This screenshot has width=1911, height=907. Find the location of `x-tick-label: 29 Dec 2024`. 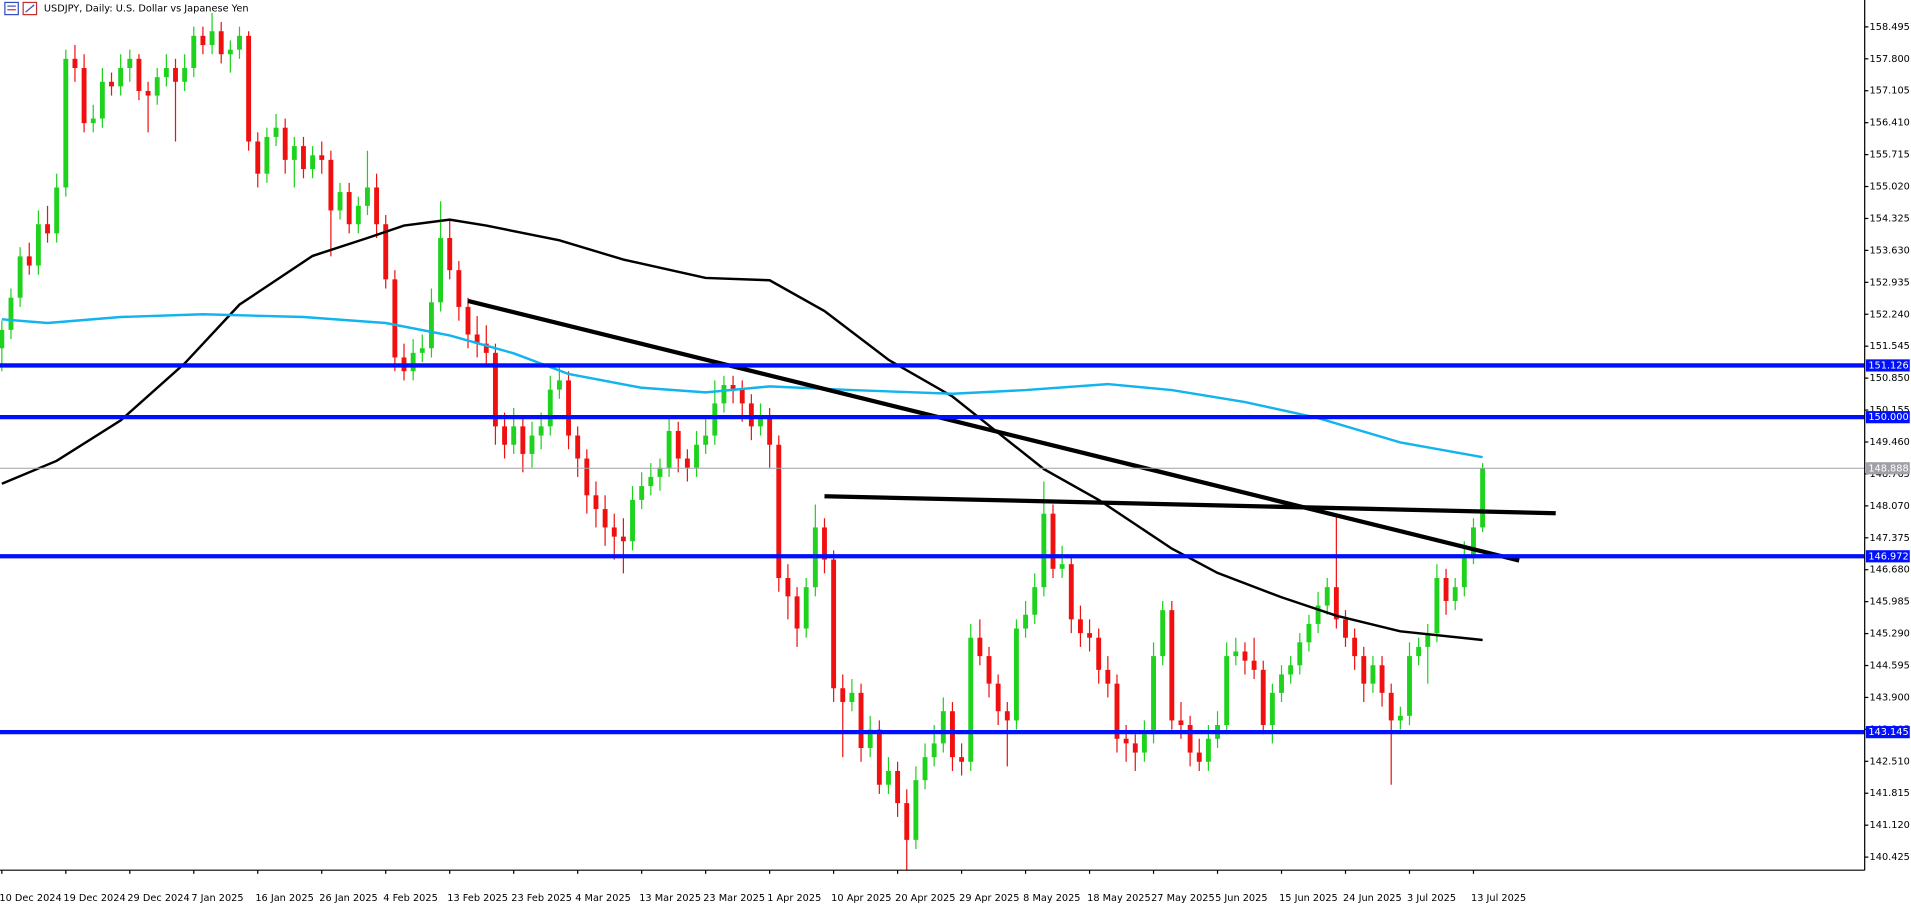

x-tick-label: 29 Dec 2024 is located at coordinates (158, 898).